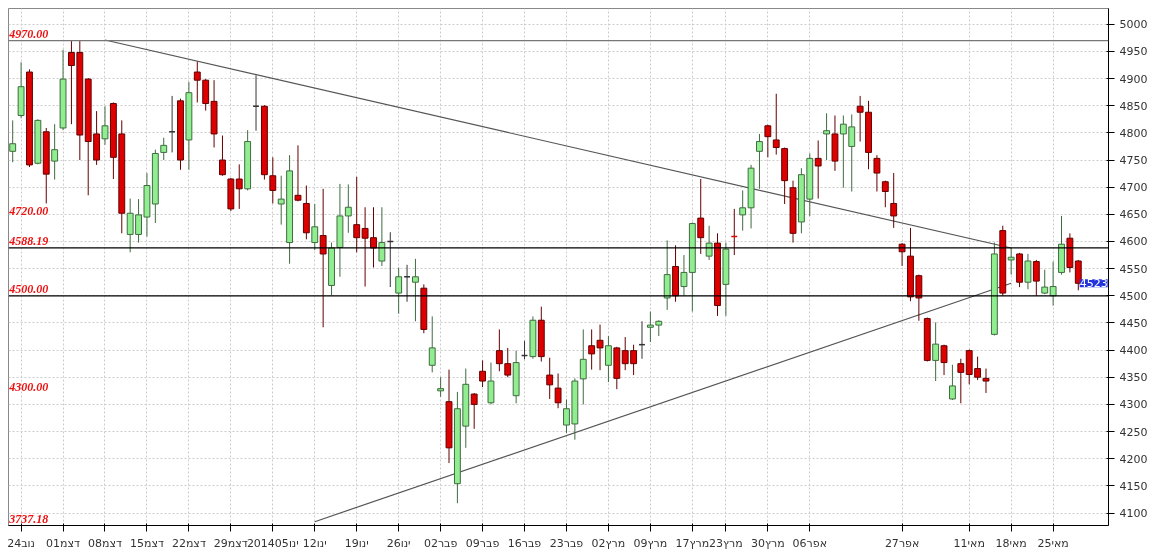 This screenshot has width=1164, height=559. Describe the element at coordinates (440, 543) in the screenshot. I see `x-tick-label: 02פבר` at that location.